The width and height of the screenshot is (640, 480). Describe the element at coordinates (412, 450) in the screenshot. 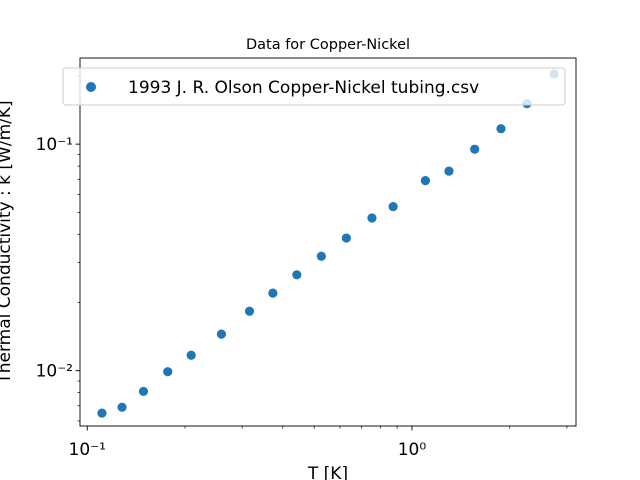

I see `x-tick-label: 10⁰` at that location.